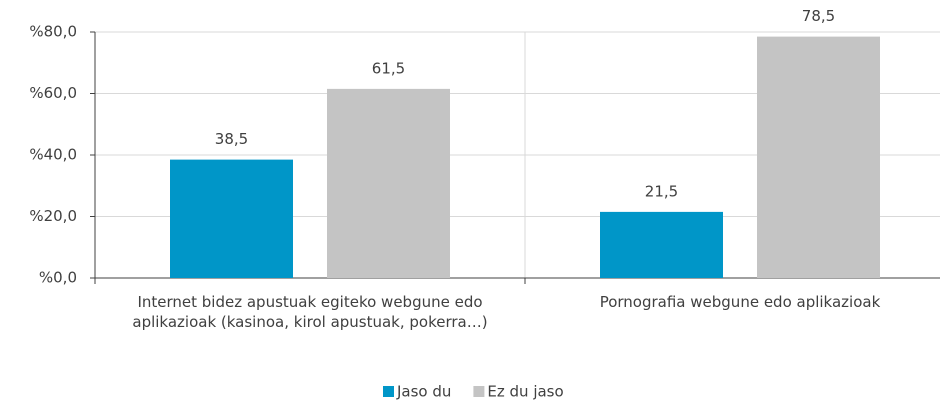 This screenshot has height=404, width=940. What do you see at coordinates (661, 191) in the screenshot?
I see `data-label: 21,5` at bounding box center [661, 191].